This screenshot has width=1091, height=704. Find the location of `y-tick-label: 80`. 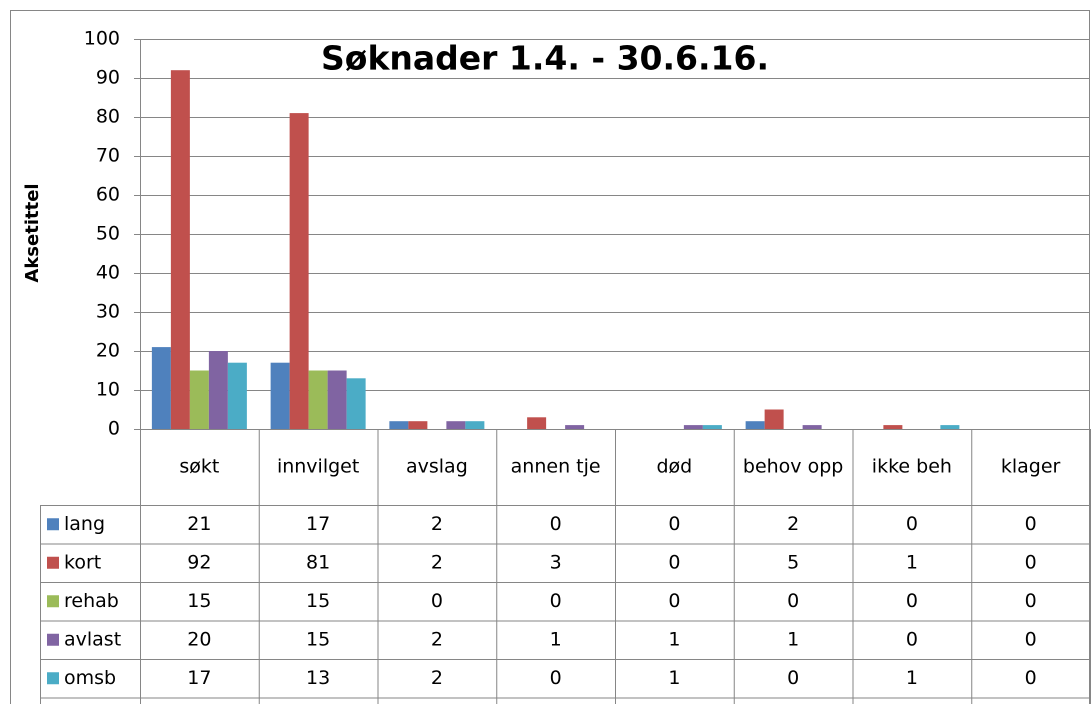

y-tick-label: 80 is located at coordinates (108, 117).